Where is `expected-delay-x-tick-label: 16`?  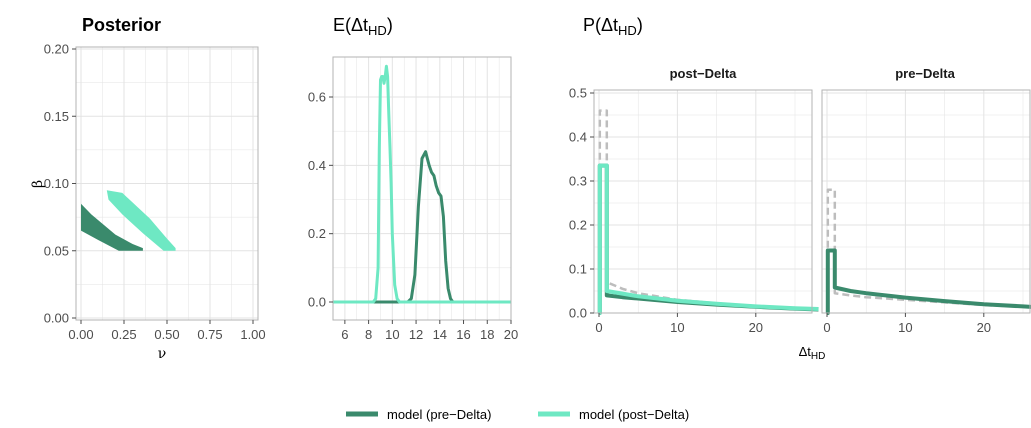 expected-delay-x-tick-label: 16 is located at coordinates (463, 334).